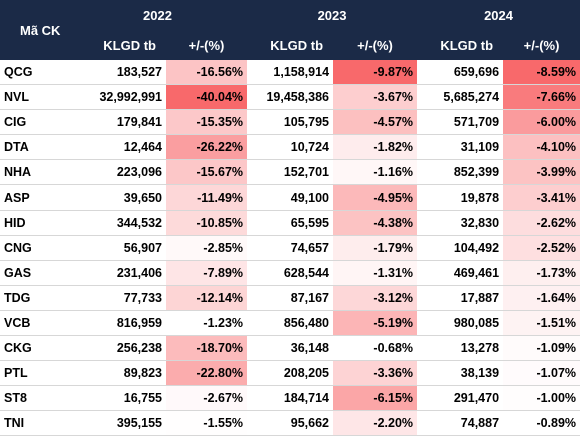 This screenshot has width=580, height=437. What do you see at coordinates (34, 197) in the screenshot?
I see `ticker-cell: ASP` at bounding box center [34, 197].